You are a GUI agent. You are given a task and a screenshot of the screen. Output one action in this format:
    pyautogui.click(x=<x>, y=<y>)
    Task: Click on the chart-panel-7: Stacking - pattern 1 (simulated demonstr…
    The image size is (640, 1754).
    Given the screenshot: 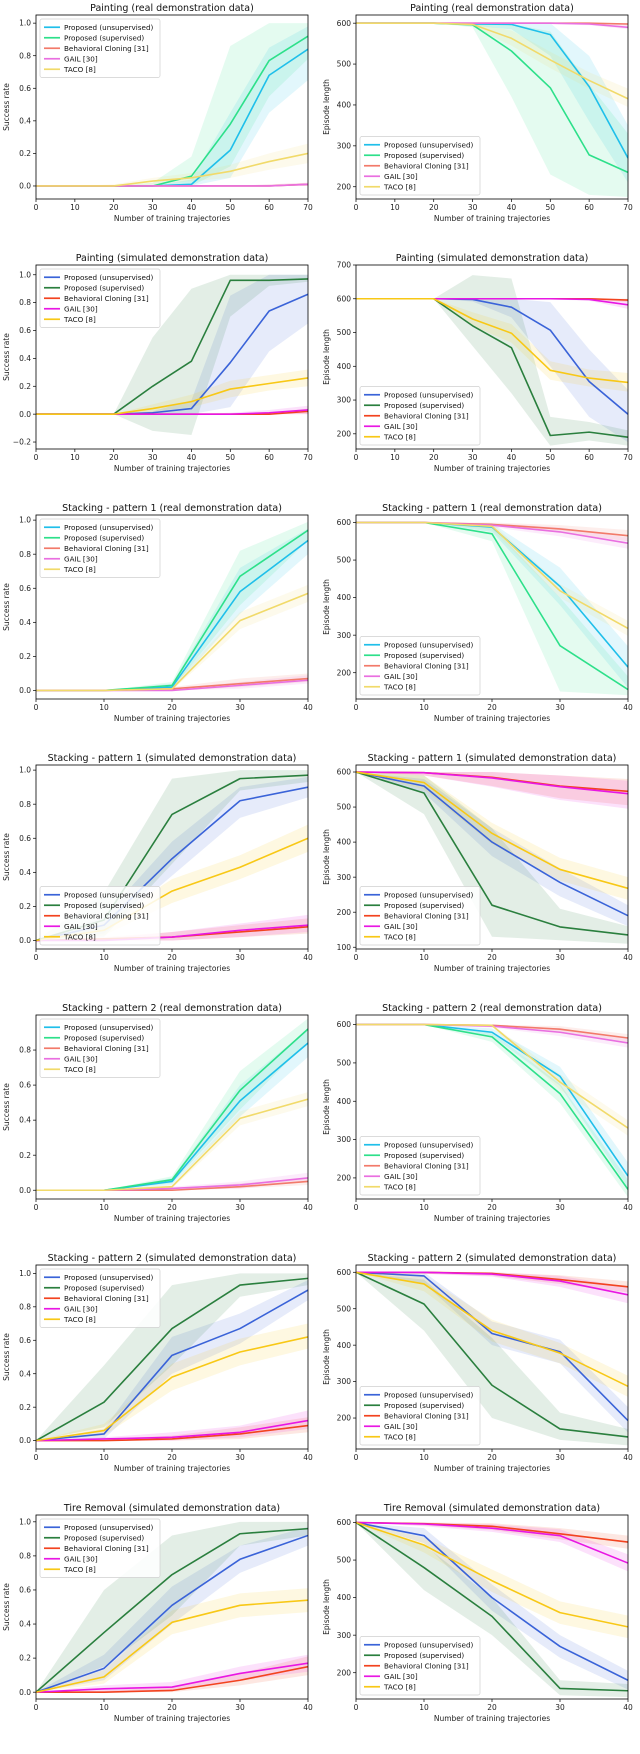 What is the action you would take?
    pyautogui.click(x=157, y=863)
    